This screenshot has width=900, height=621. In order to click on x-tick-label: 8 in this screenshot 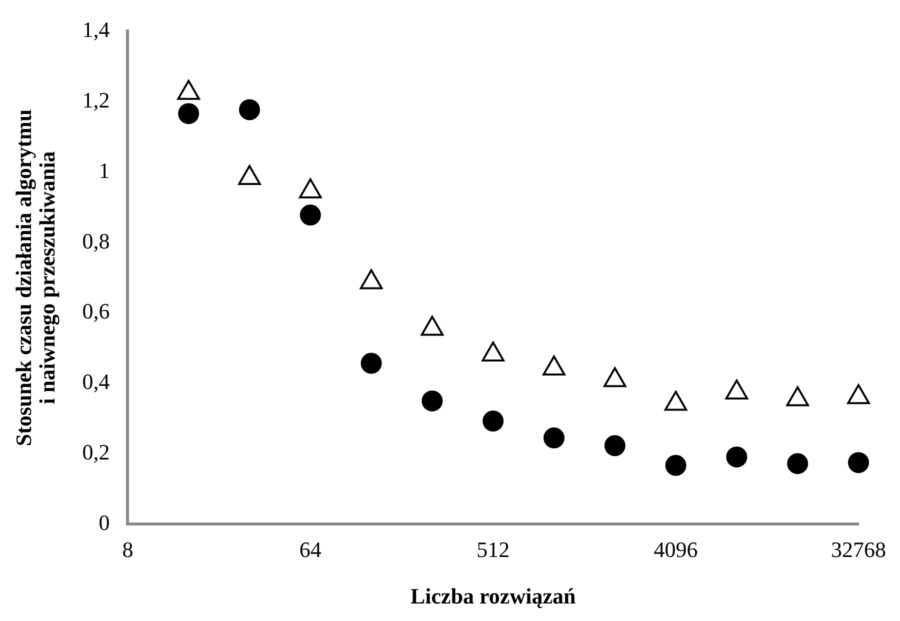, I will do `click(128, 549)`.